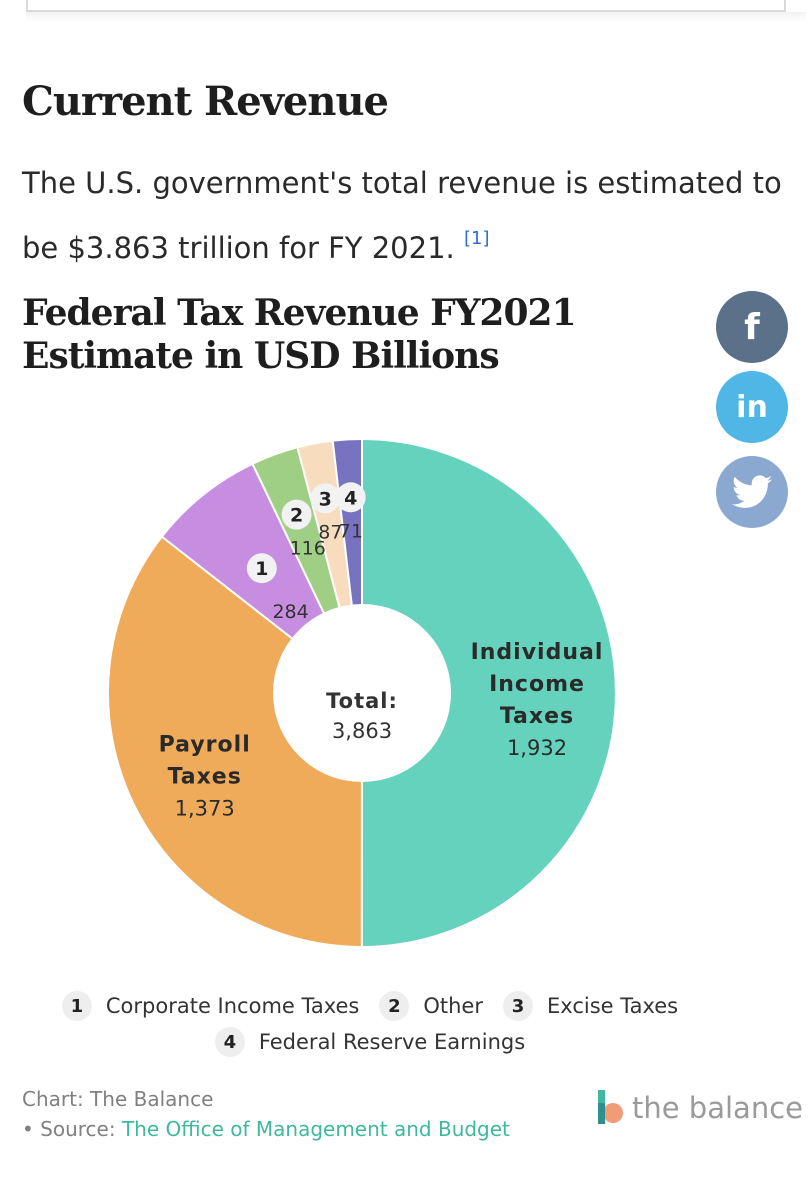  What do you see at coordinates (537, 684) in the screenshot?
I see `slice-label: Income` at bounding box center [537, 684].